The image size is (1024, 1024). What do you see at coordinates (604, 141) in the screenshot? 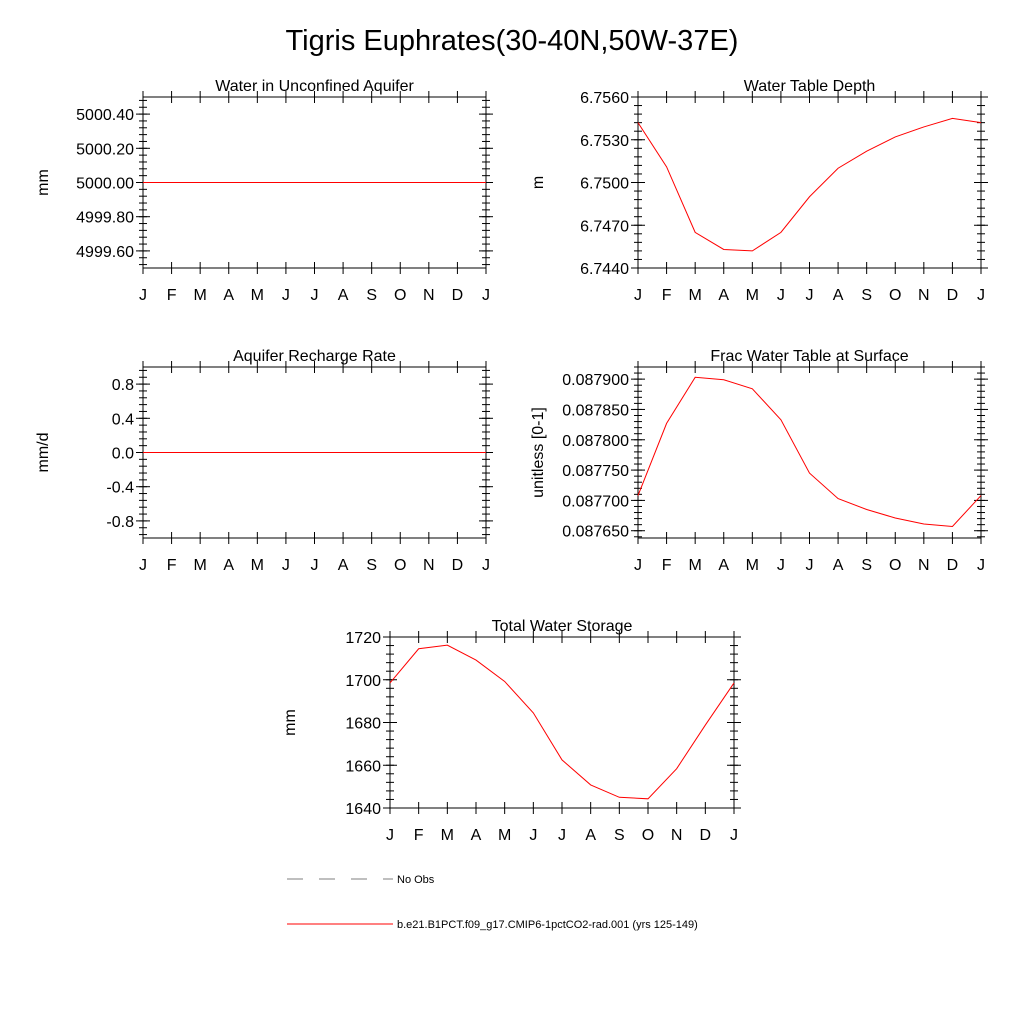
I see `y-tick-label: 6.7530` at bounding box center [604, 141].